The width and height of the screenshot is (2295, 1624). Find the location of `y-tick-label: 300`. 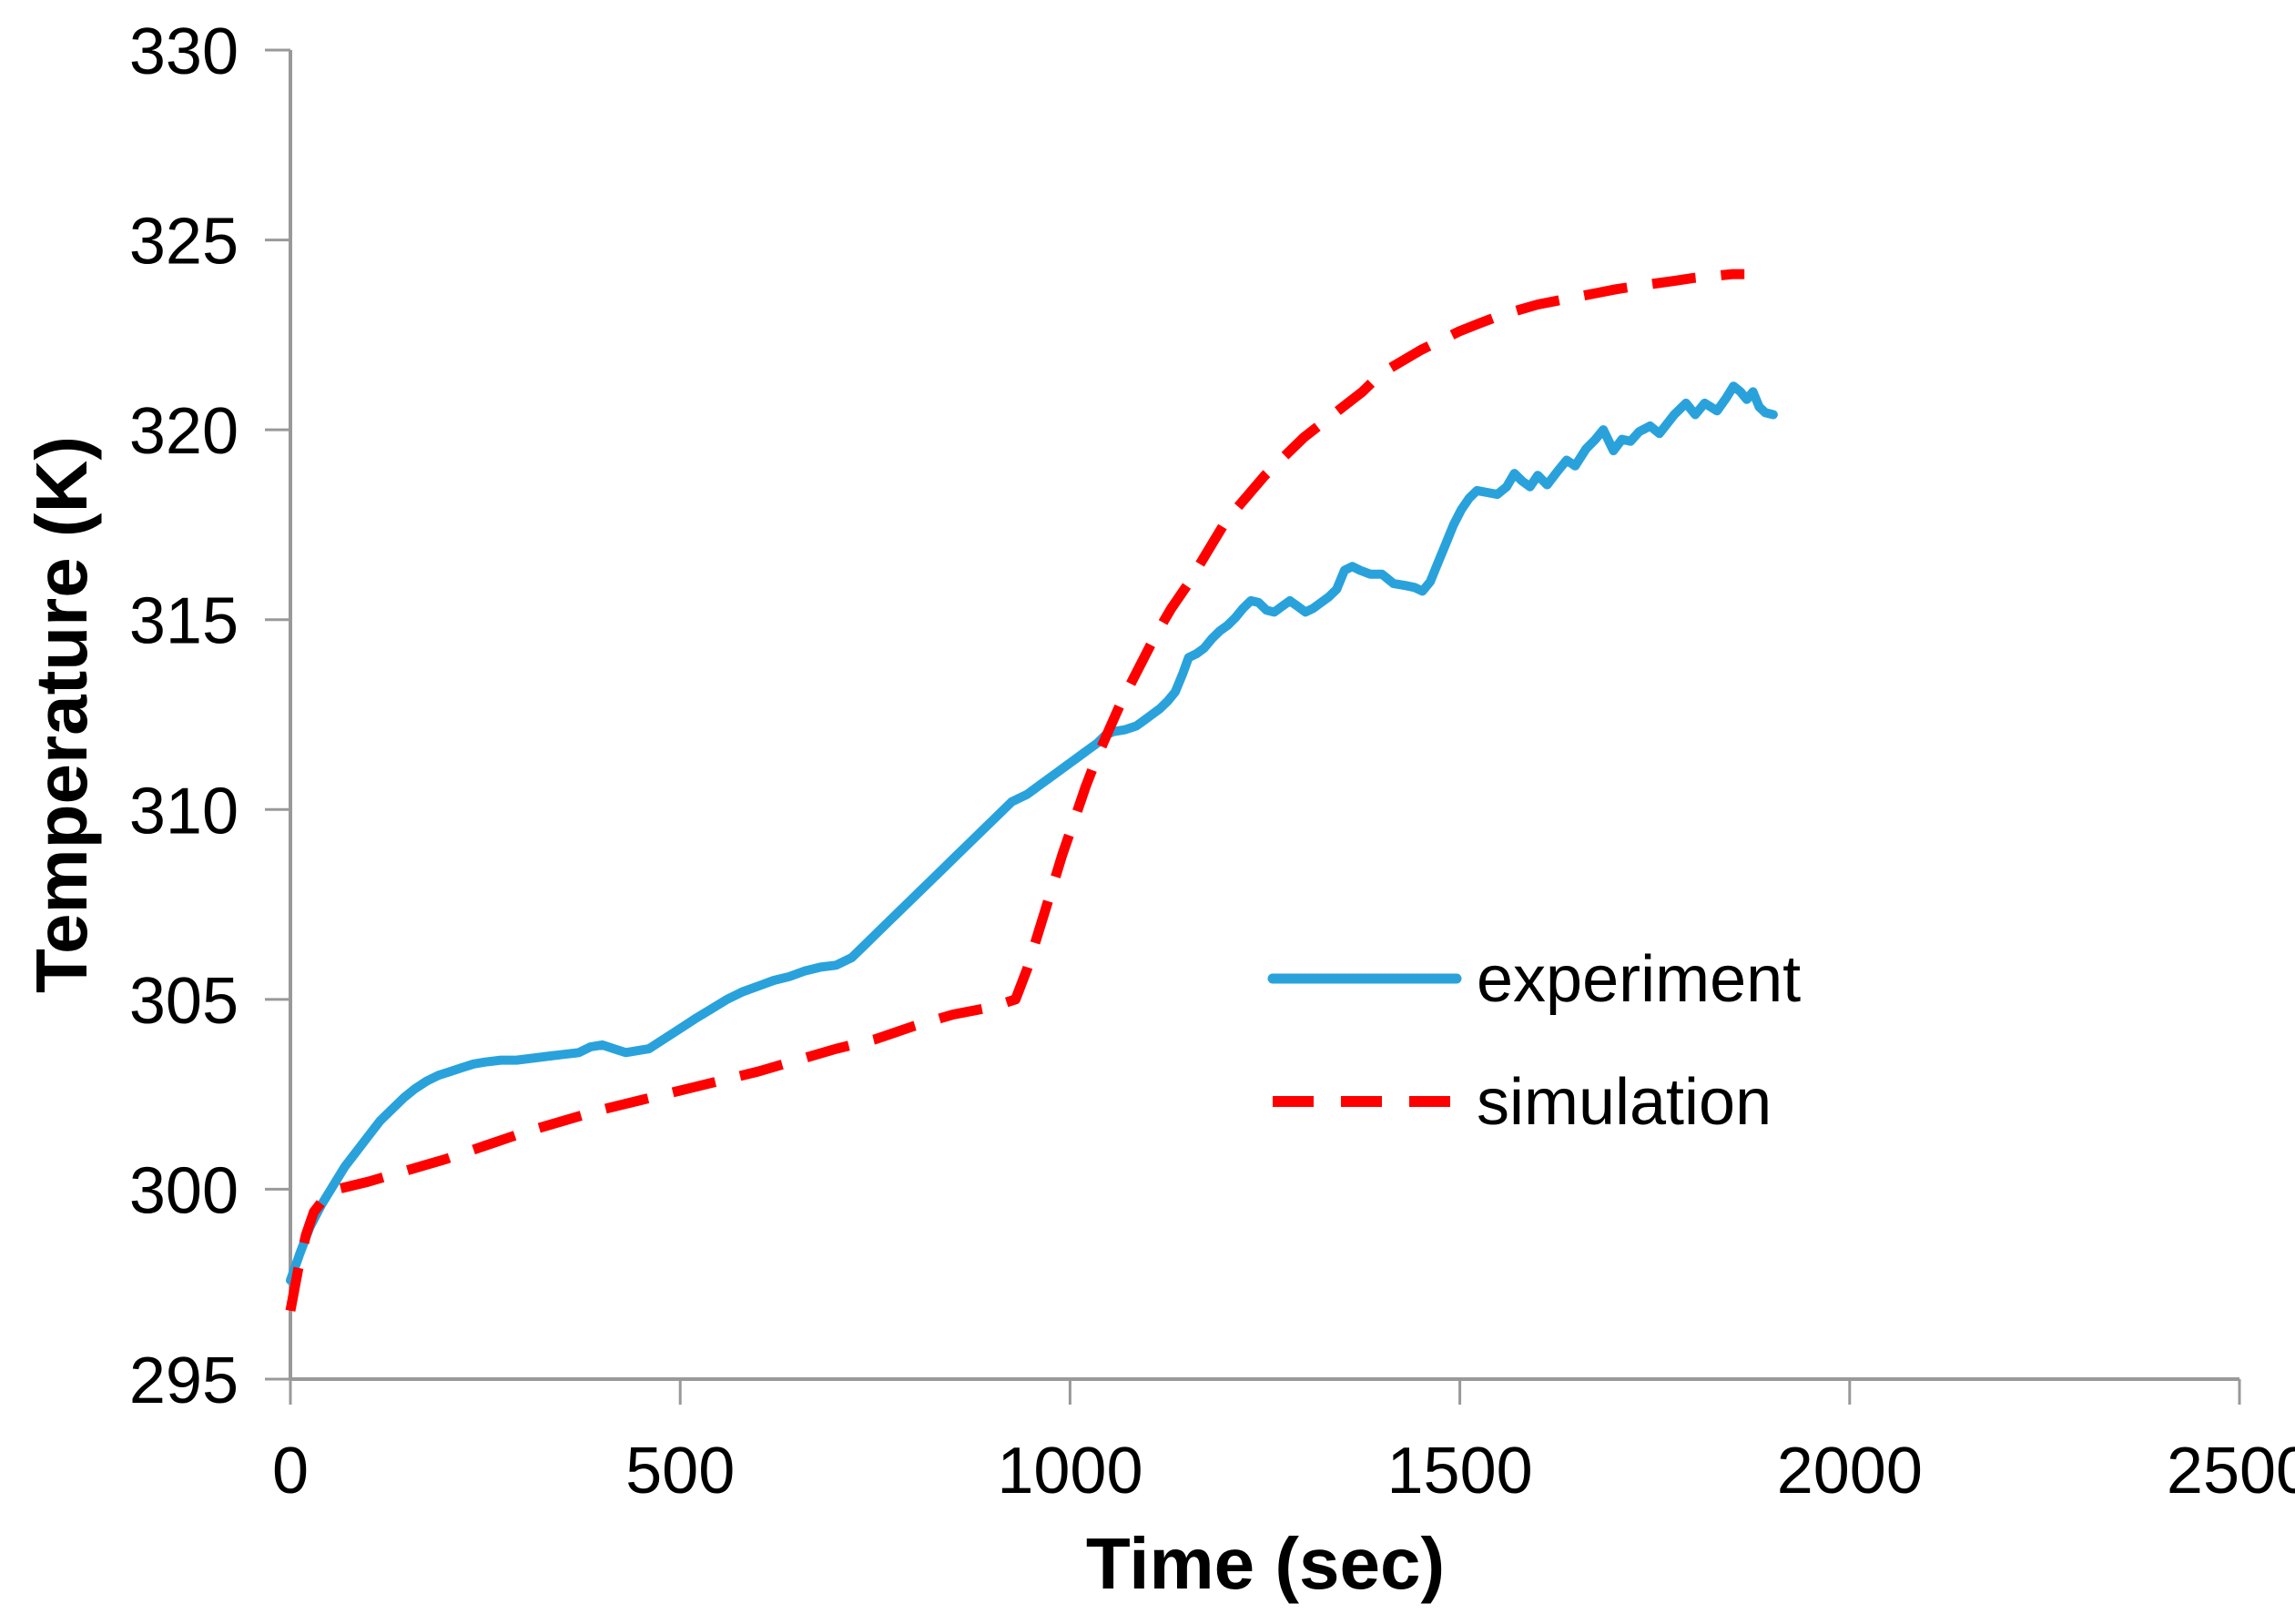

y-tick-label: 300 is located at coordinates (184, 1190).